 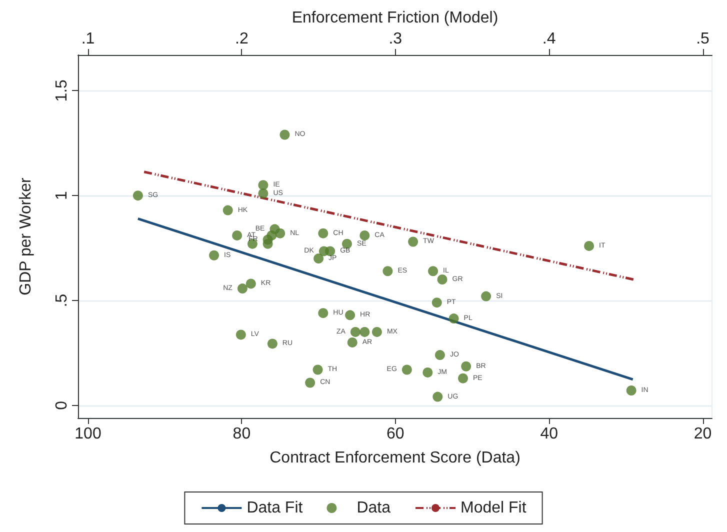 I want to click on y-axis-title: GDP per Worker, so click(x=26, y=236).